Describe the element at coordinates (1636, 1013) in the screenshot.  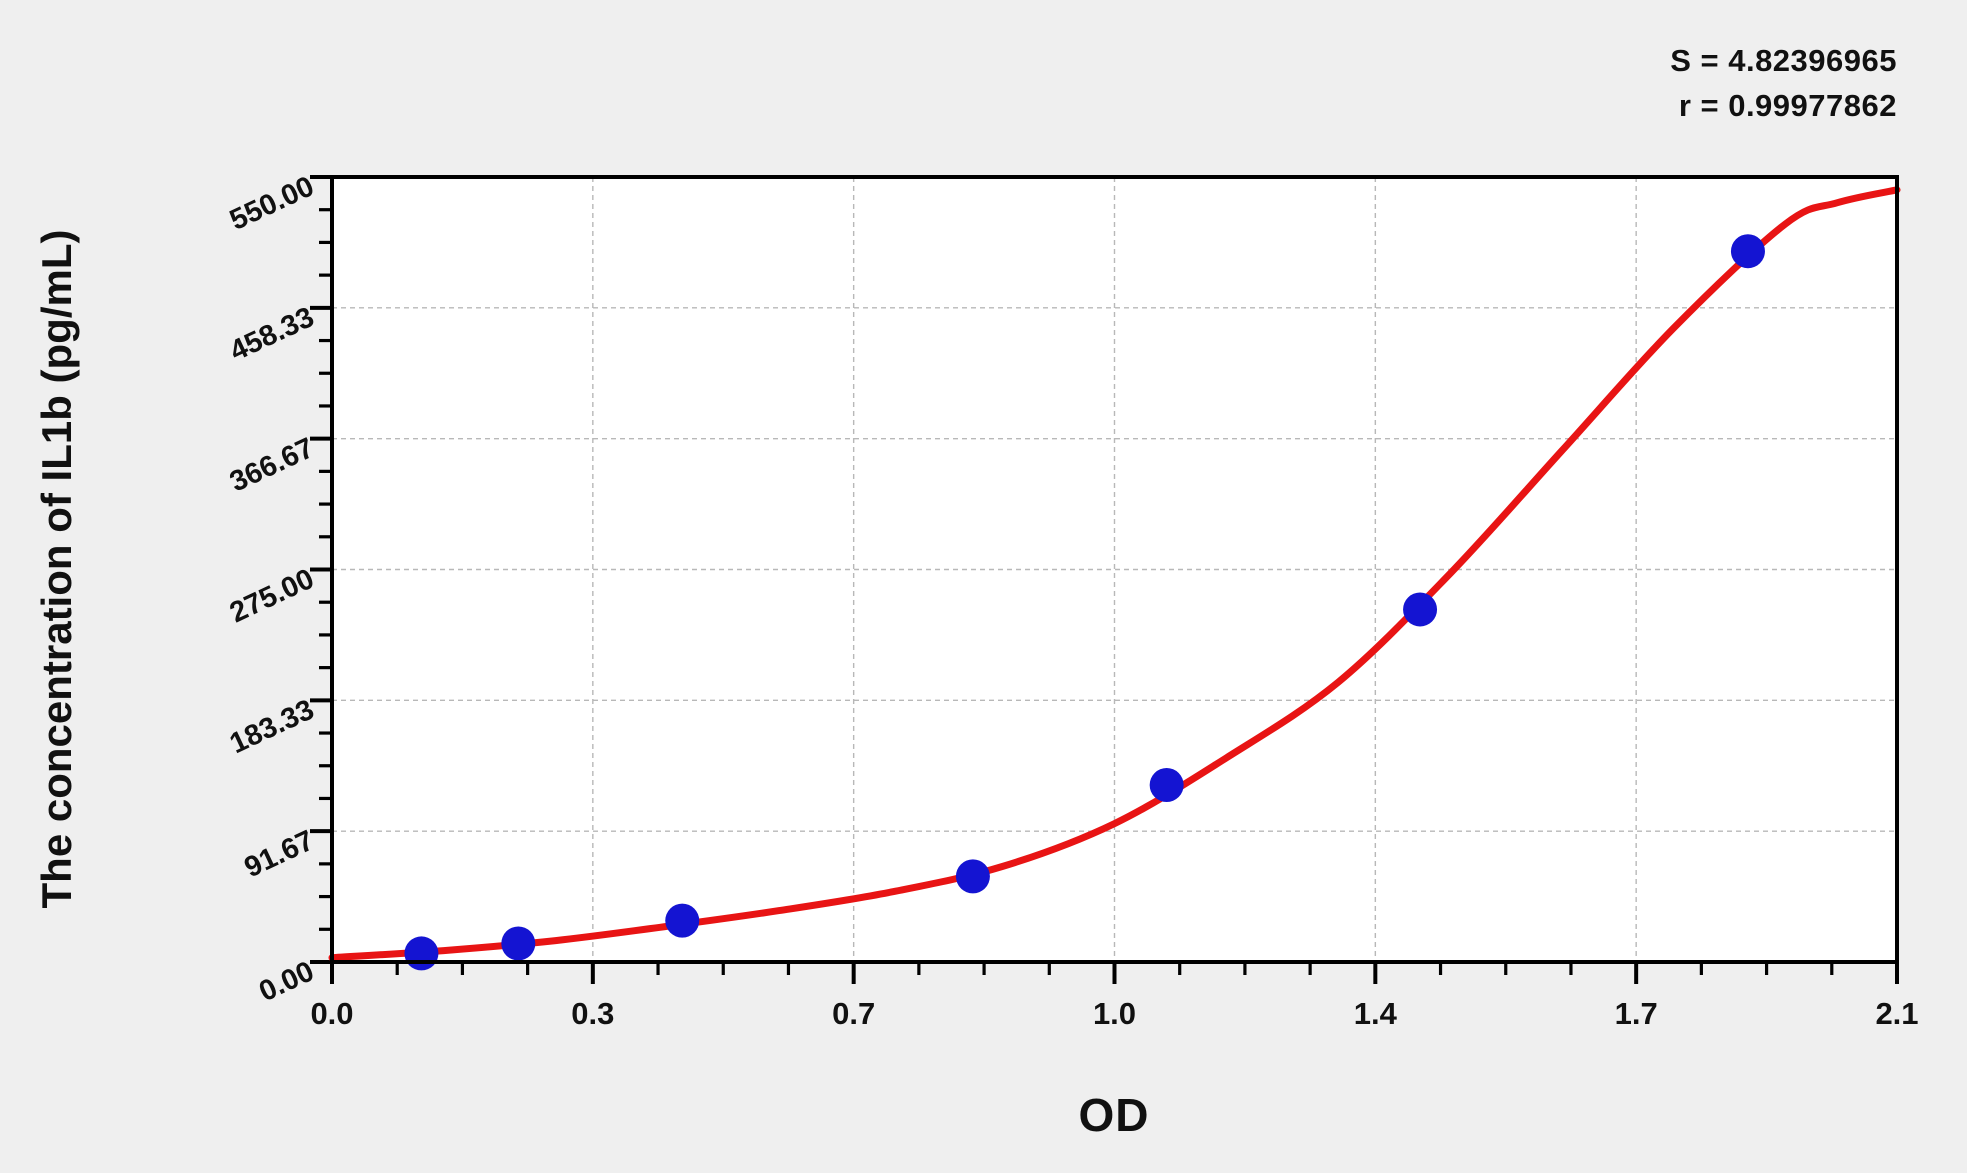
I see `x-tick-label: 1.7` at that location.